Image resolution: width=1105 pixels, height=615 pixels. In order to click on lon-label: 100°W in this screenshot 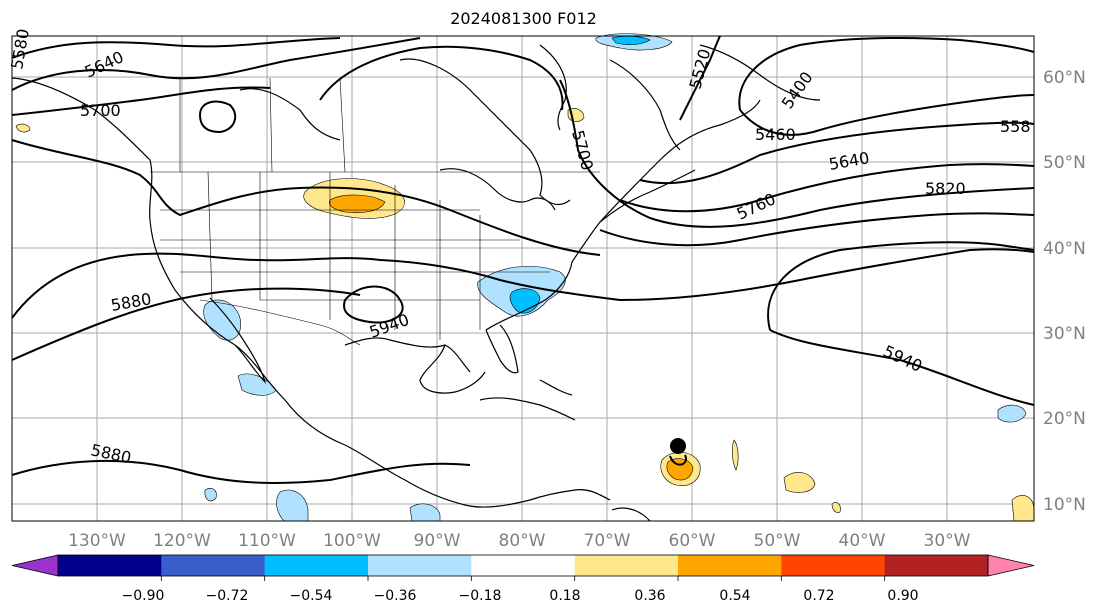, I will do `click(352, 541)`.